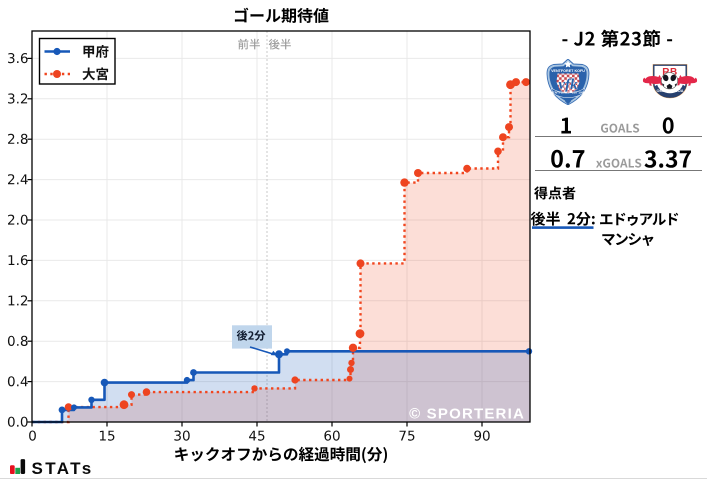 The image size is (707, 479). I want to click on svg-text: OMIYA ARDIJA, so click(669, 91).